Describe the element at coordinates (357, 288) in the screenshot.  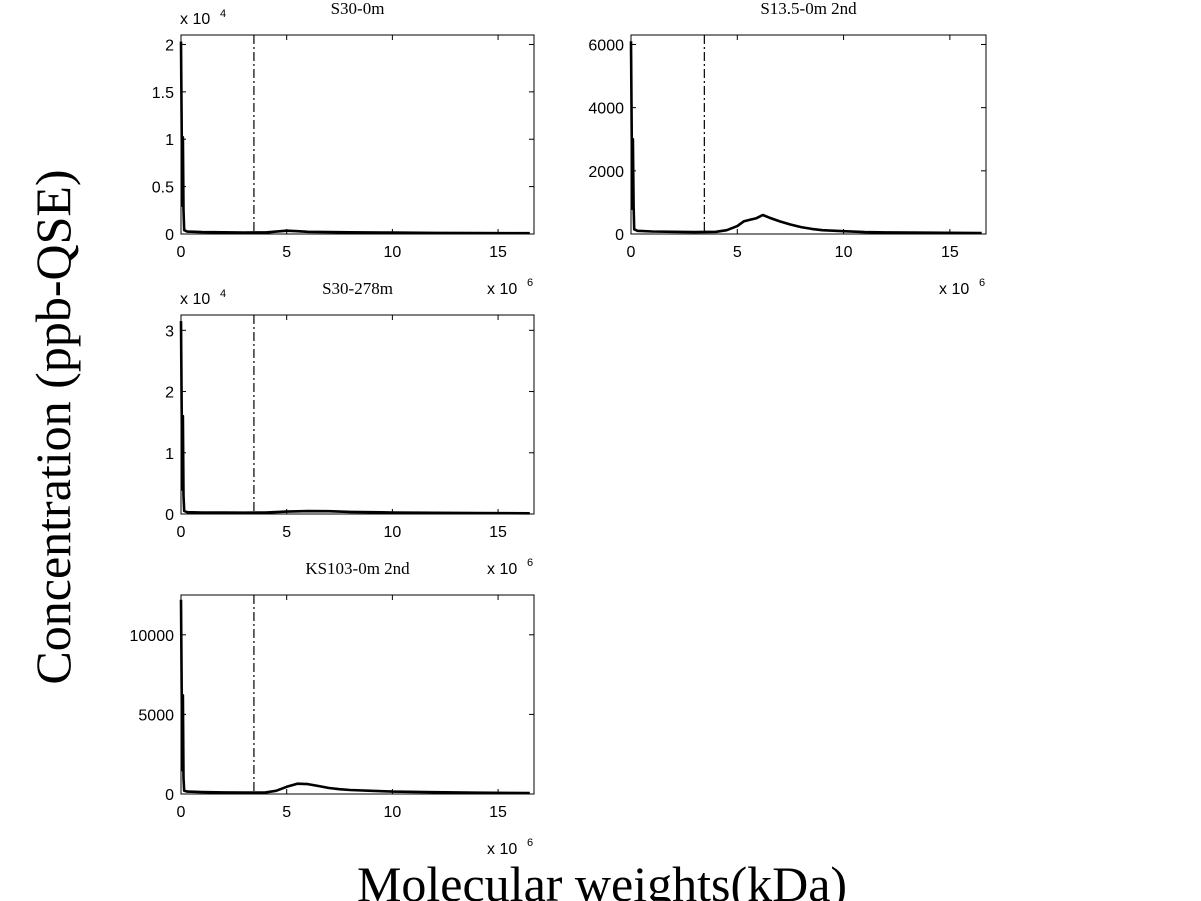
I see `subplot-title: S30-278m` at that location.